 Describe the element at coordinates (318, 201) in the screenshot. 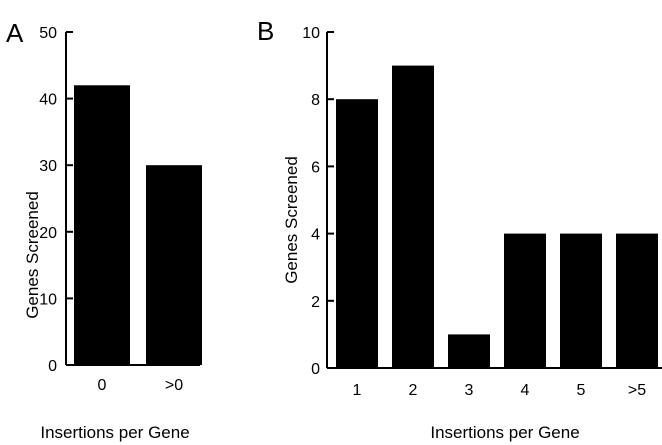

I see `panel-b-y-ticks: 0 2 4 6 8 10` at that location.